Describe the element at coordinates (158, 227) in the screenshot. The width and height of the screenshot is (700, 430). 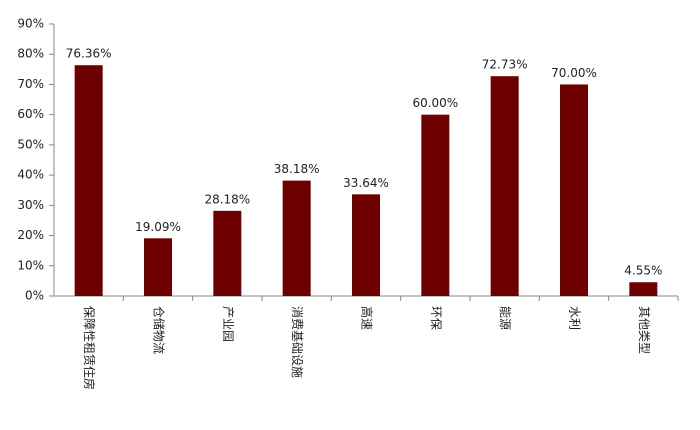
I see `value-label: 19.09%` at that location.